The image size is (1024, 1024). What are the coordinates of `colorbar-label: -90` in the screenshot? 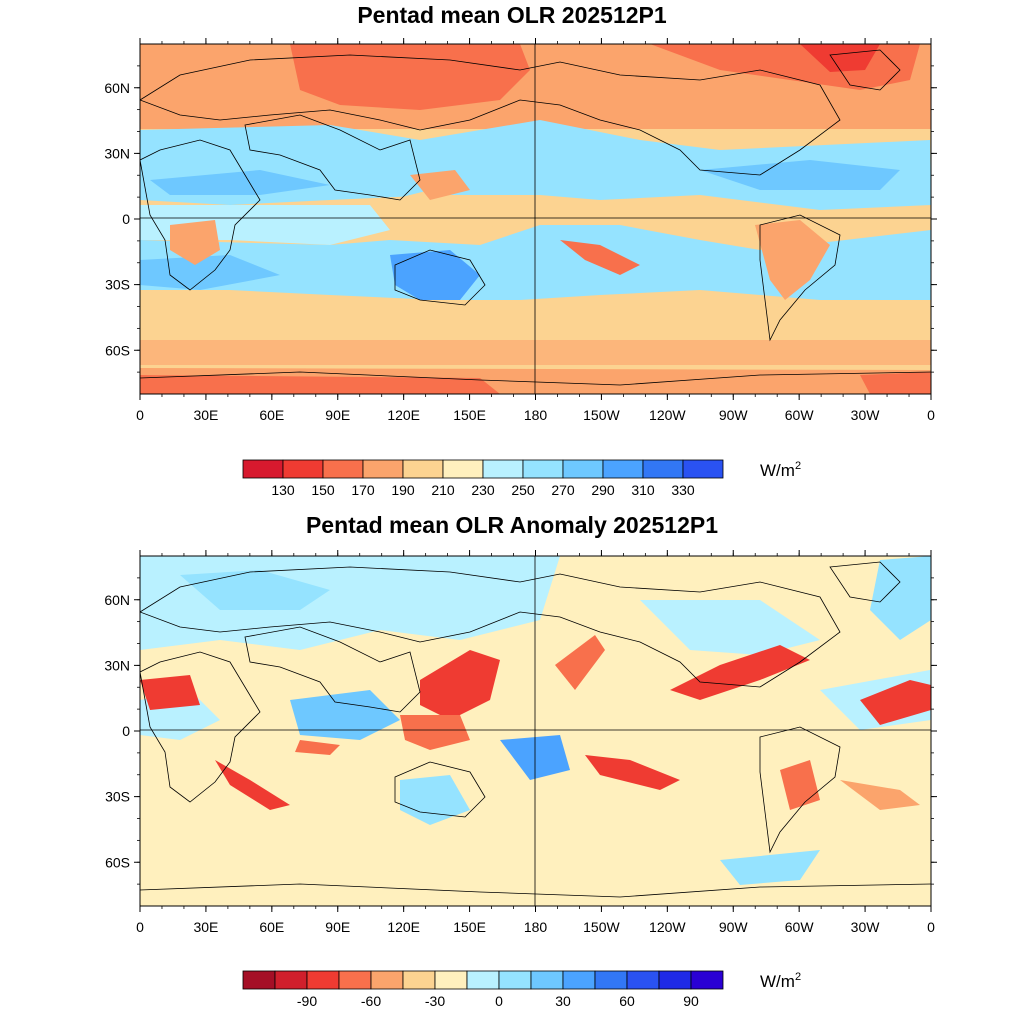 It's located at (307, 1001).